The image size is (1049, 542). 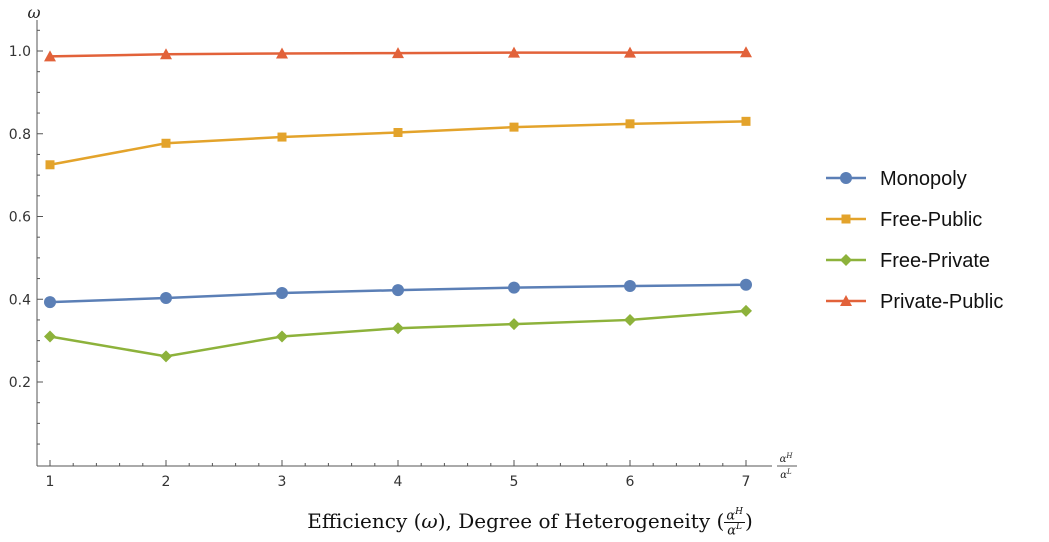 I want to click on legend-marker-circle, so click(x=846, y=178).